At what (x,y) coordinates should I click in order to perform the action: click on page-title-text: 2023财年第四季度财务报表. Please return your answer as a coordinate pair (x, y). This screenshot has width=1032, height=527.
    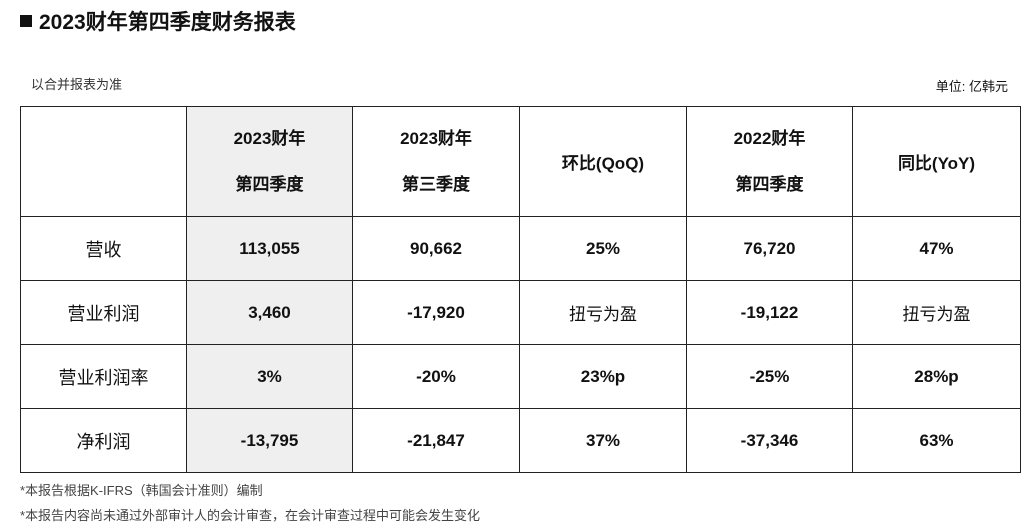
    Looking at the image, I should click on (167, 22).